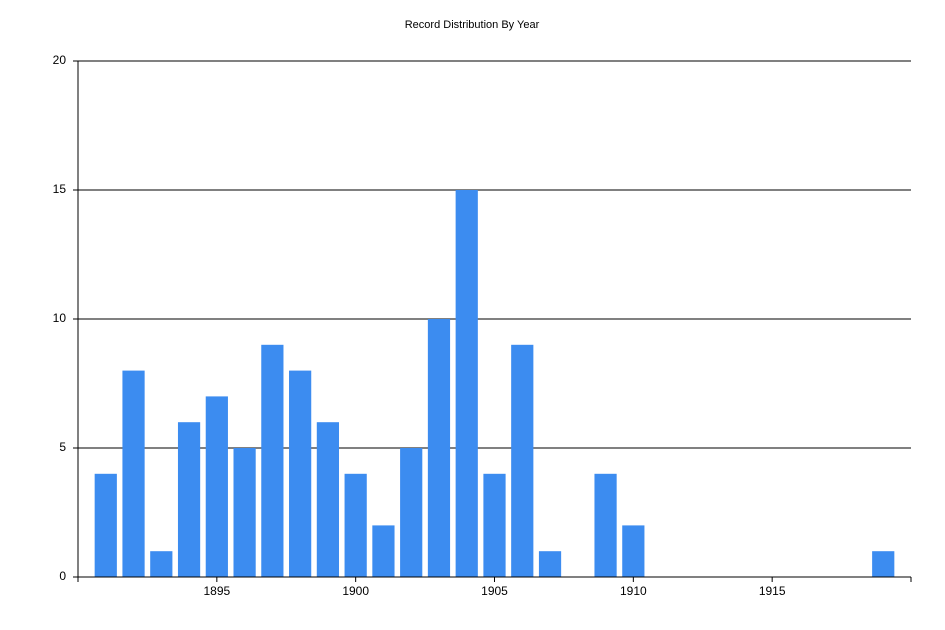 The image size is (945, 630). I want to click on x-tick-label: 1910, so click(633, 591).